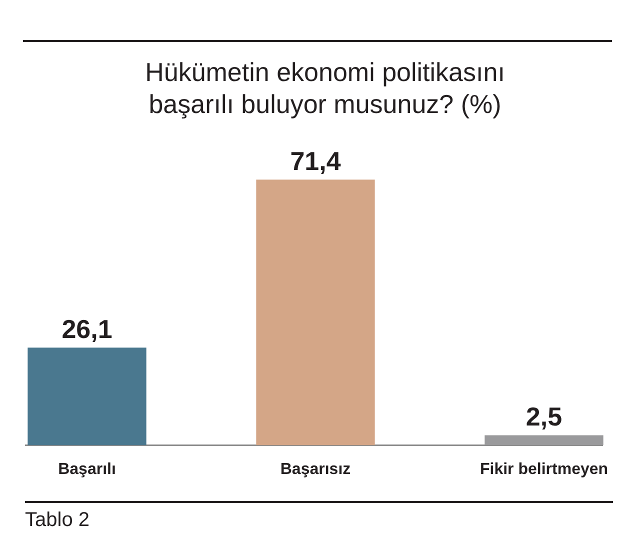  I want to click on chart-title: Hükümetin ekonomi politikasını başarılı buluyor musunuz? (%), so click(325, 88).